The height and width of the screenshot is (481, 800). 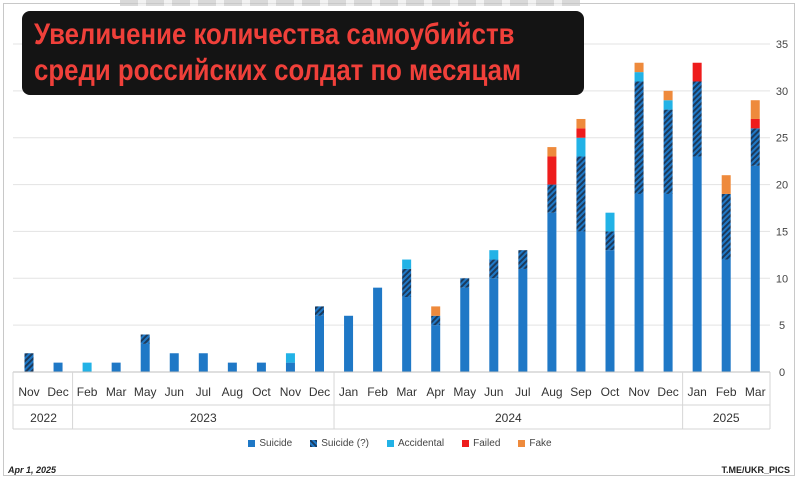 What do you see at coordinates (540, 443) in the screenshot?
I see `legend-label: Fake` at bounding box center [540, 443].